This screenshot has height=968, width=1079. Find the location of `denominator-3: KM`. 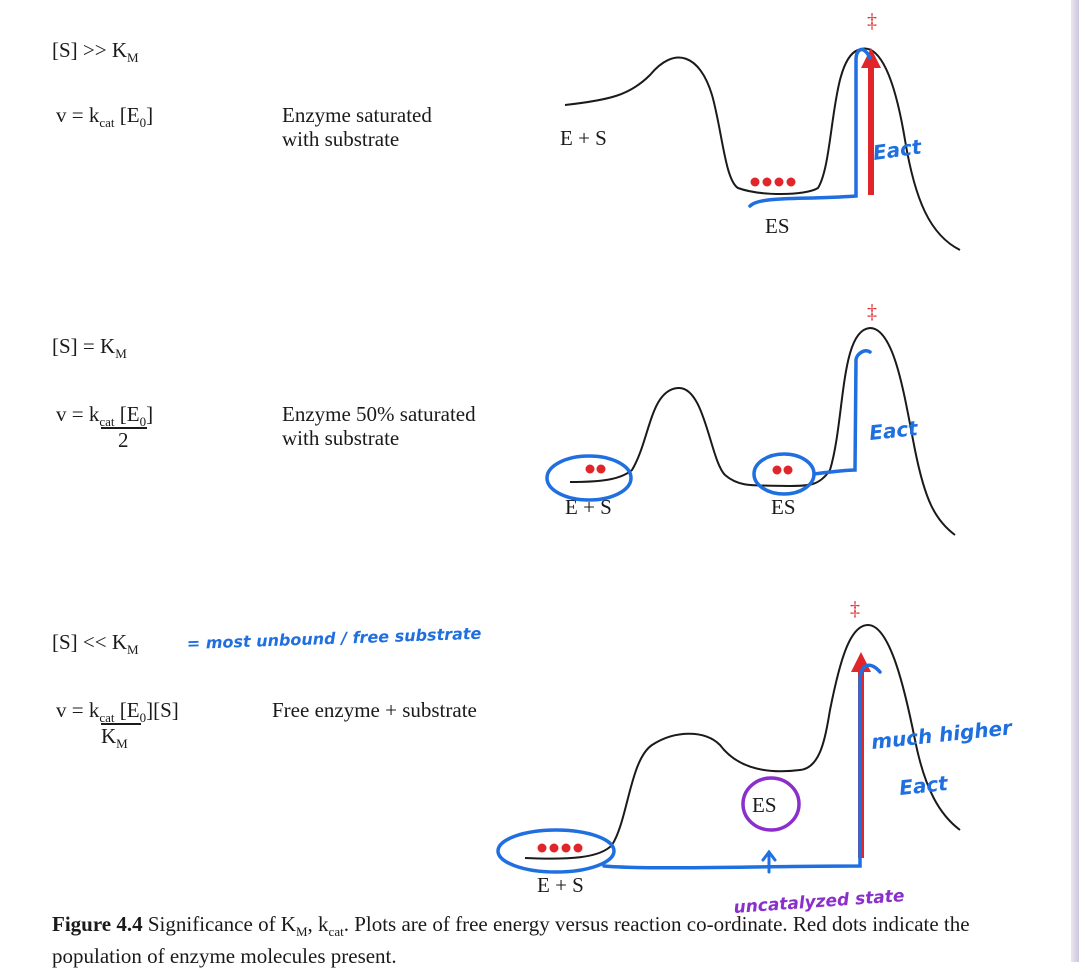

denominator-3: KM is located at coordinates (114, 737).